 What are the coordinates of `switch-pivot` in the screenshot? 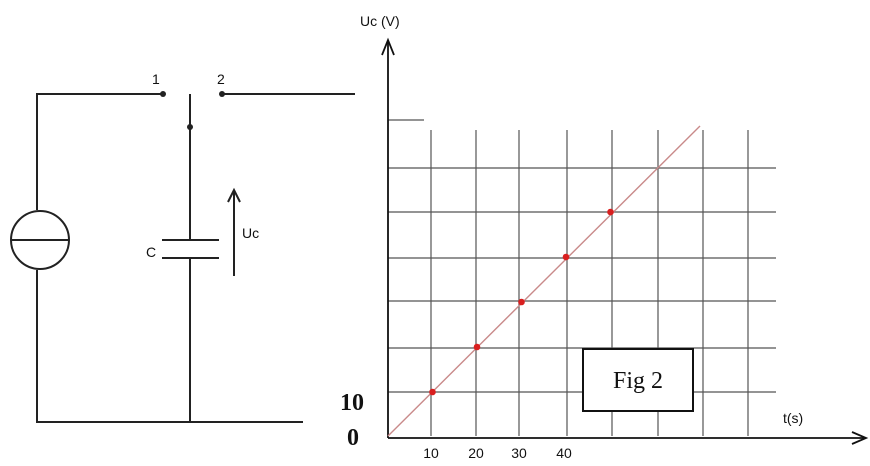 It's located at (190, 127).